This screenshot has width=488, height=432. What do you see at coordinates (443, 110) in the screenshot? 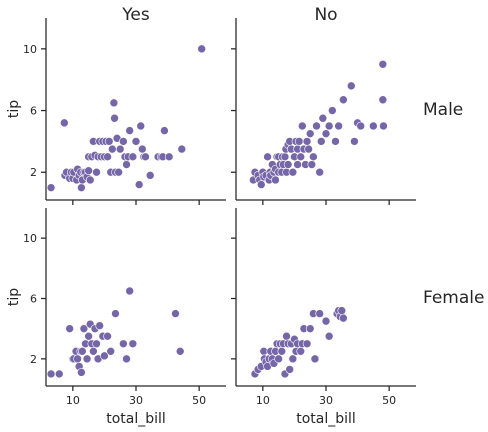
I see `row-title-male: Male` at bounding box center [443, 110].